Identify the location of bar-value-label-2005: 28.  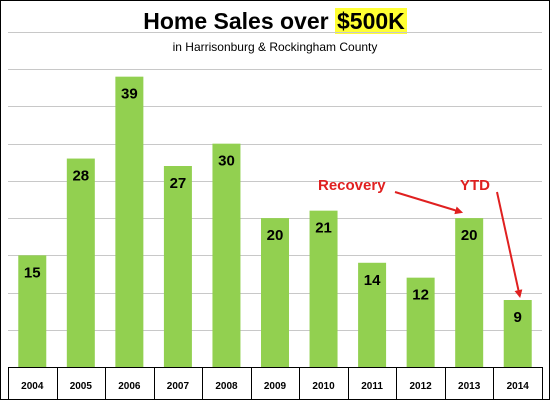
(80, 176).